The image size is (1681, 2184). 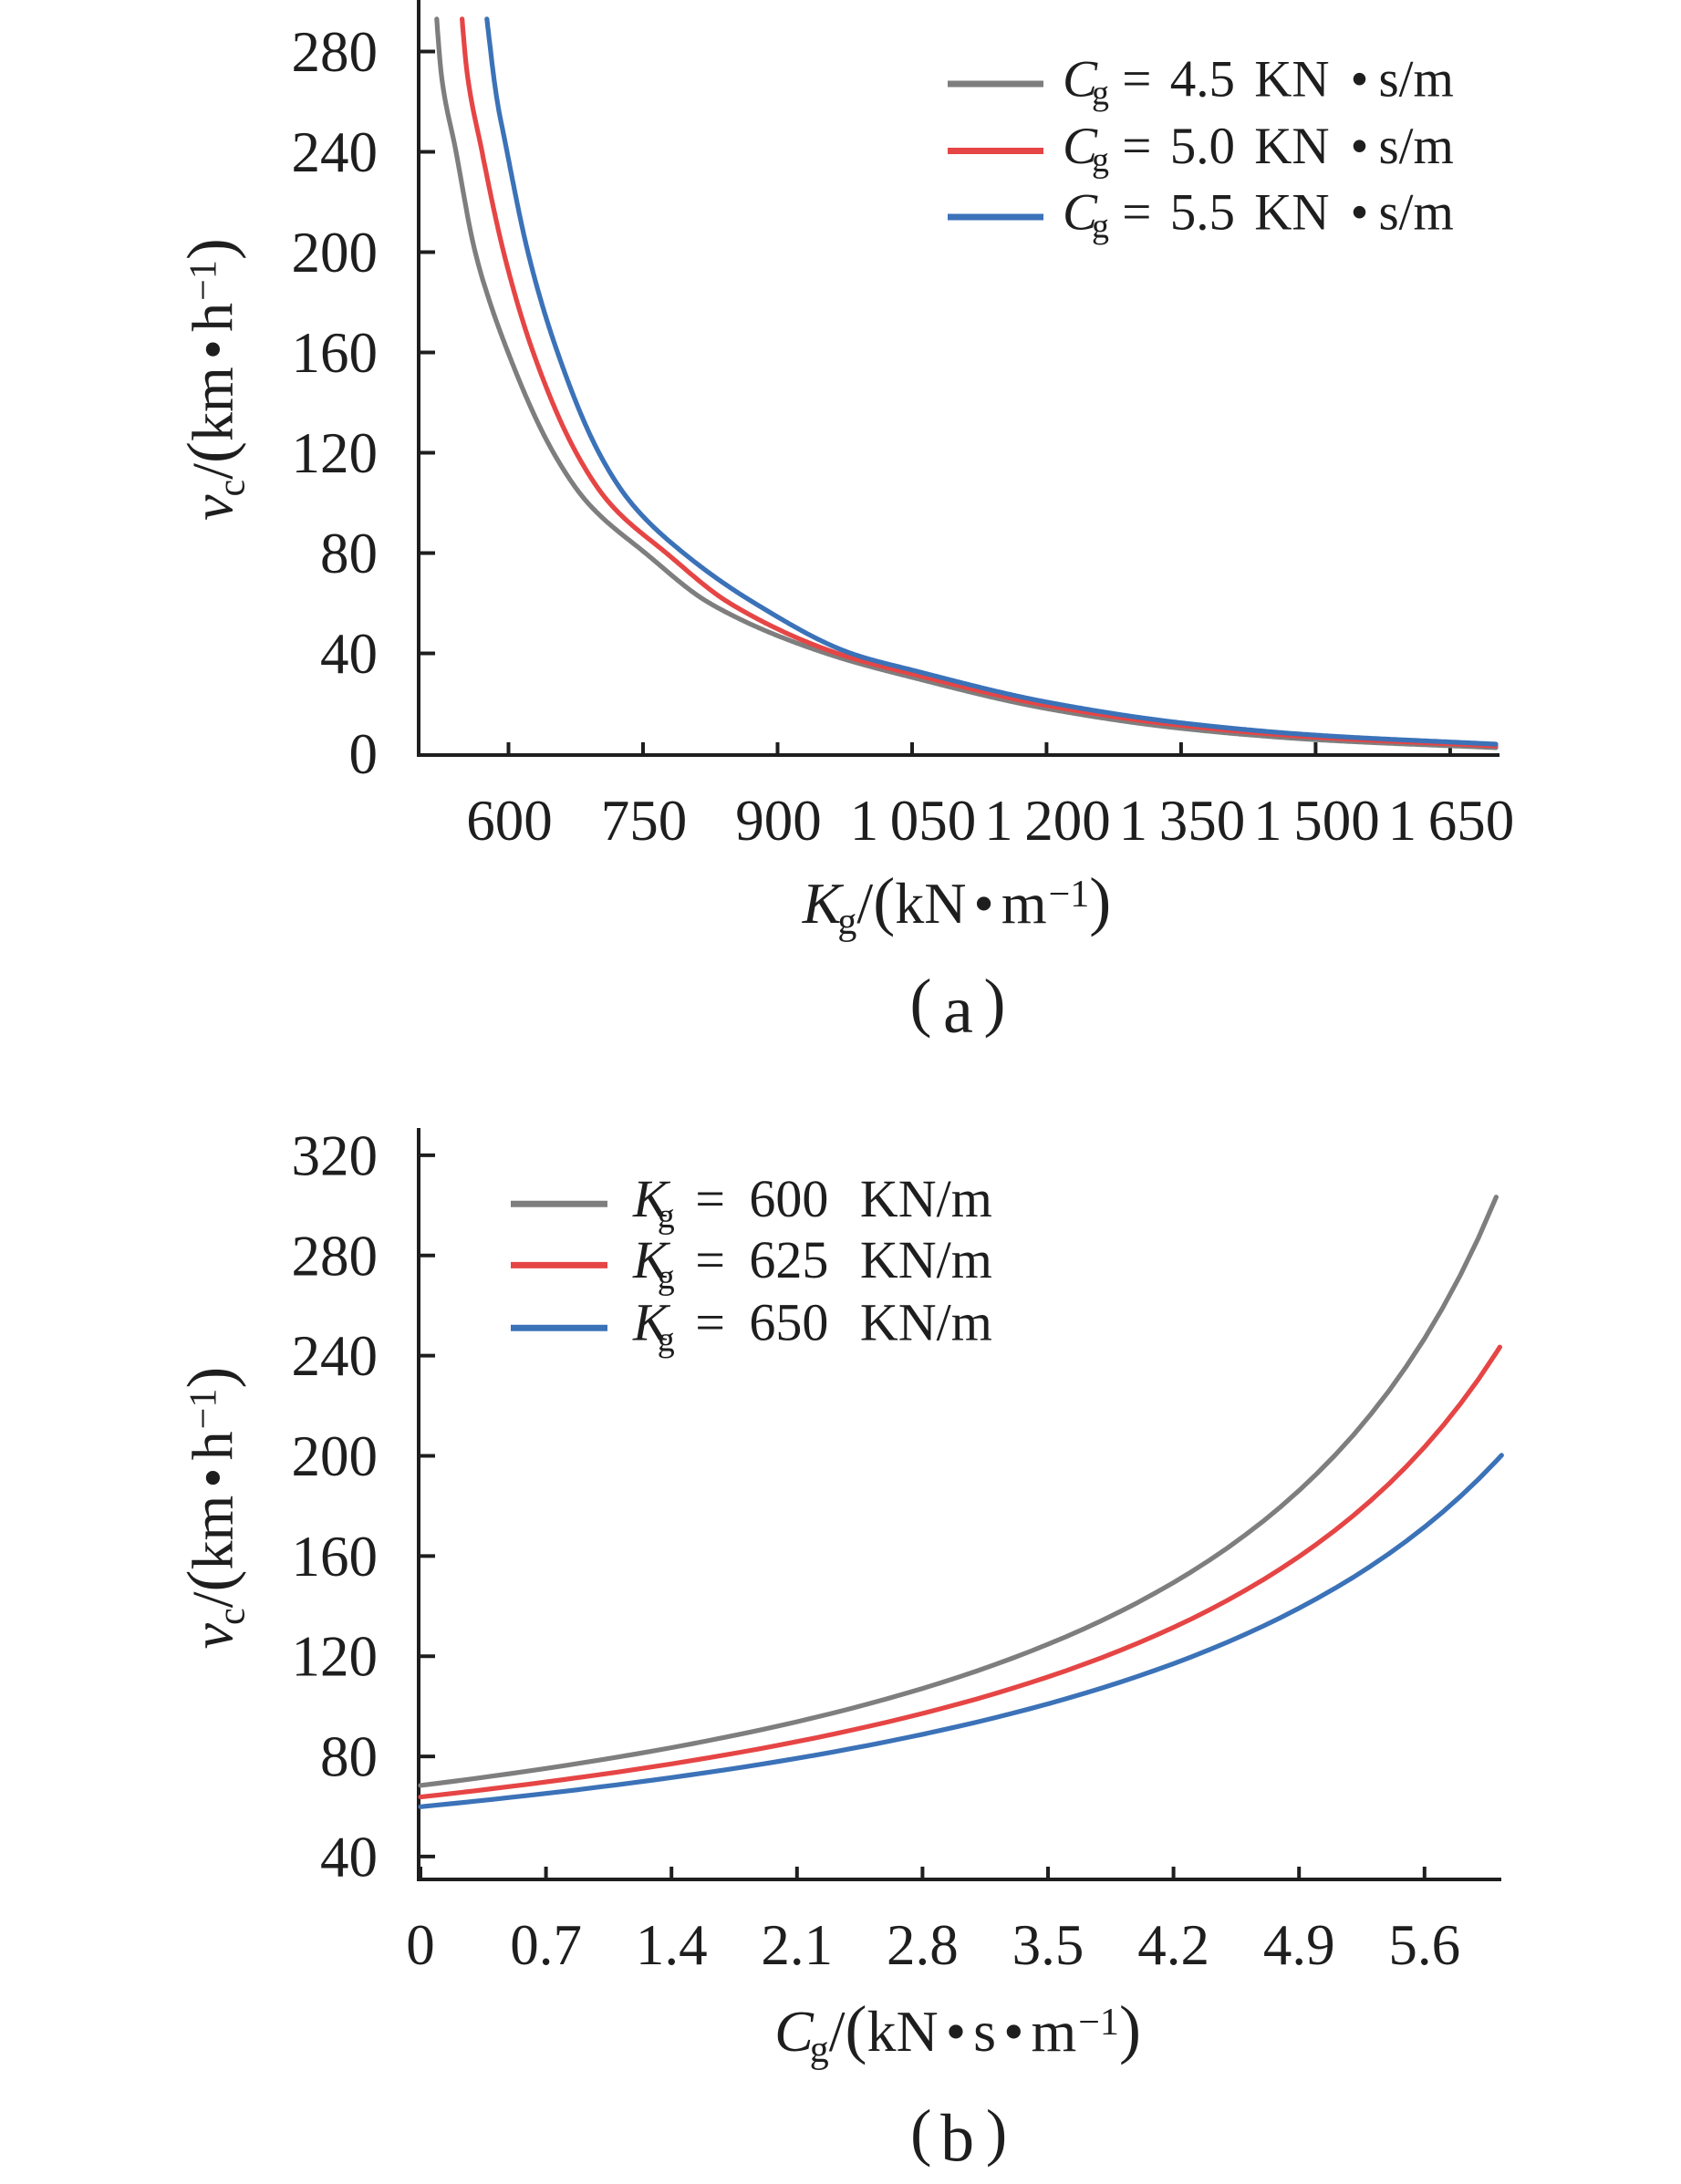 I want to click on svg-text: Kg = 625 KN/m, so click(x=812, y=1264).